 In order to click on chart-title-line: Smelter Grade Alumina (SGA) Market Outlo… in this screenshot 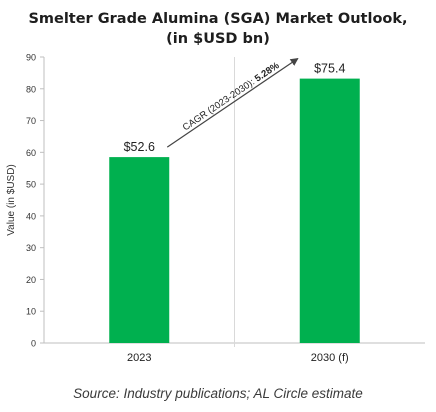, I will do `click(218, 19)`.